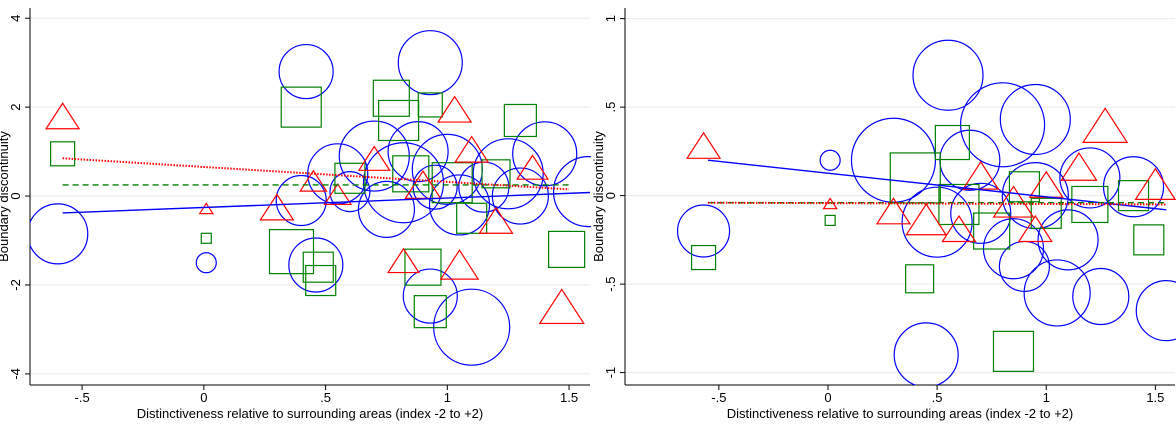 This screenshot has width=1176, height=425. What do you see at coordinates (610, 18) in the screenshot?
I see `y-tick-label: 1` at bounding box center [610, 18].